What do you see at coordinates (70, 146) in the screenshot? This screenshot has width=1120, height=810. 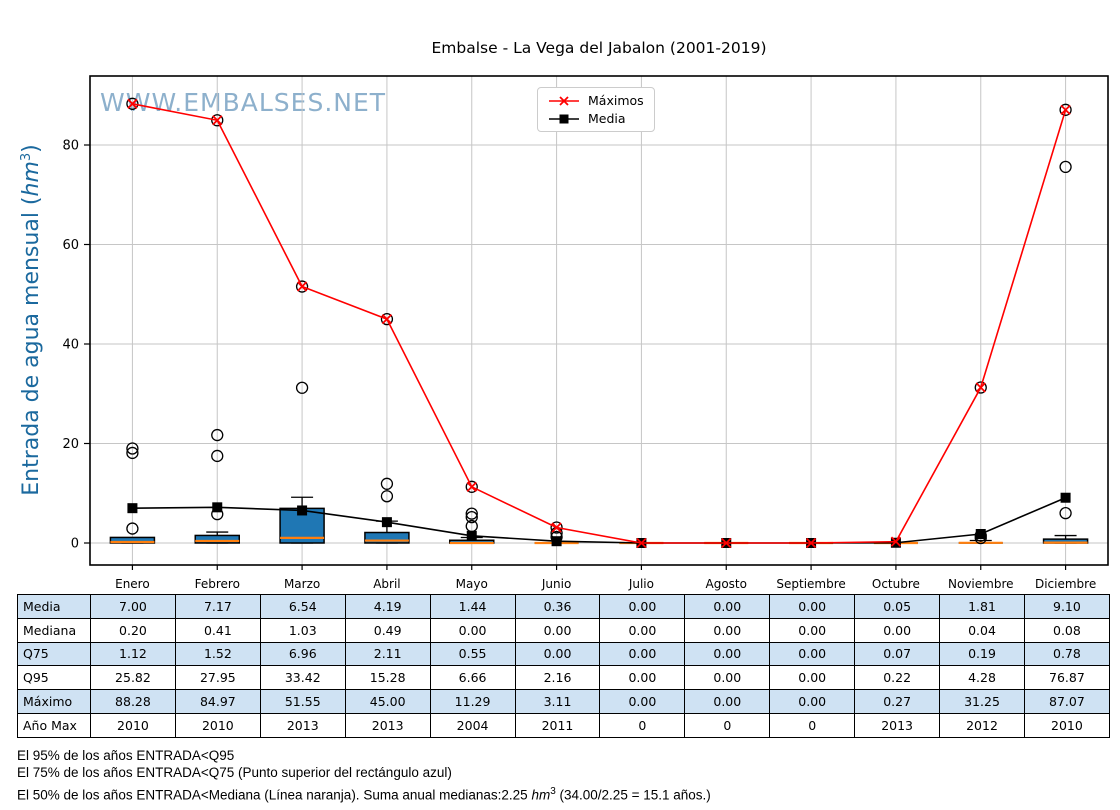 I see `y-tick-label: 80` at bounding box center [70, 146].